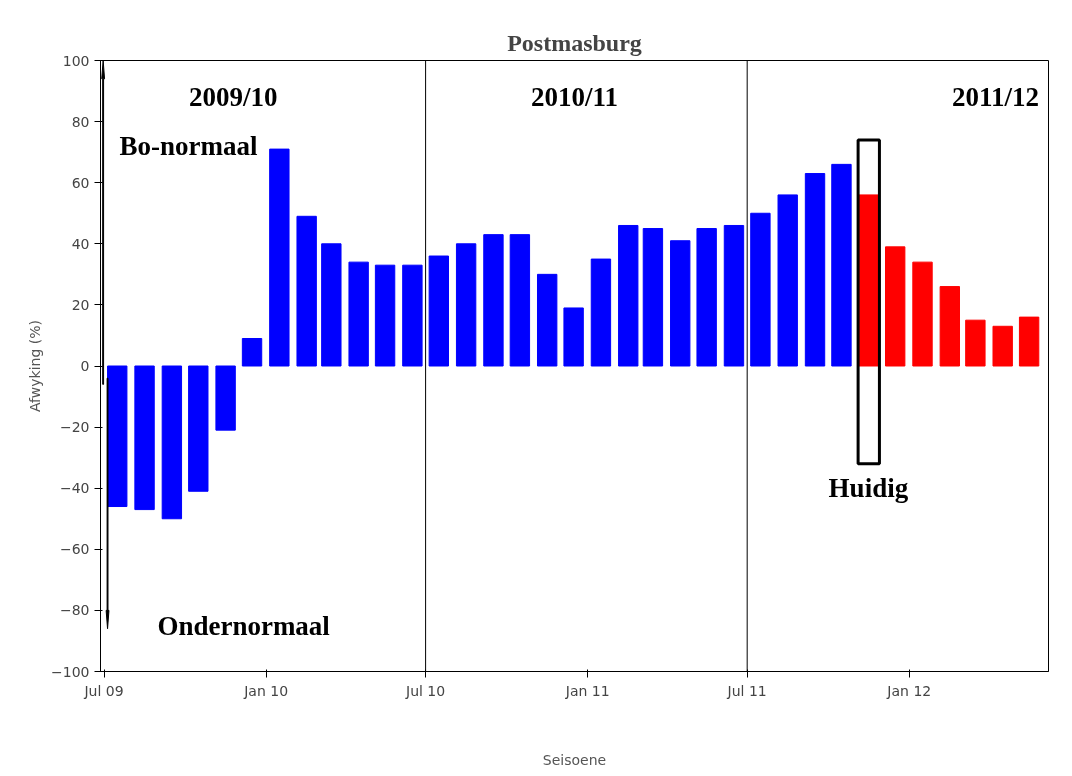 This screenshot has width=1072, height=776. I want to click on y-tick-label: −60, so click(74, 549).